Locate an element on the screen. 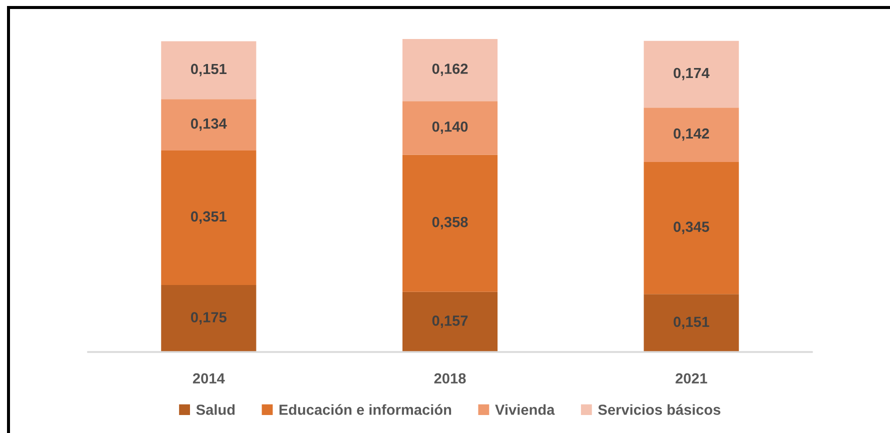  data-label: 0,358 is located at coordinates (450, 223).